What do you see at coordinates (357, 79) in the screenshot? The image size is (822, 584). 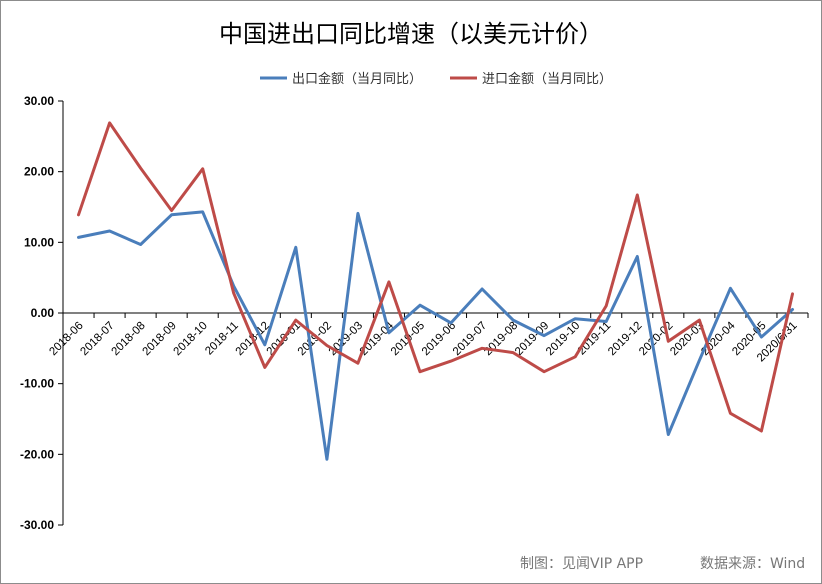 I see `legend-label-0: 出口金额（当月同比）` at bounding box center [357, 79].